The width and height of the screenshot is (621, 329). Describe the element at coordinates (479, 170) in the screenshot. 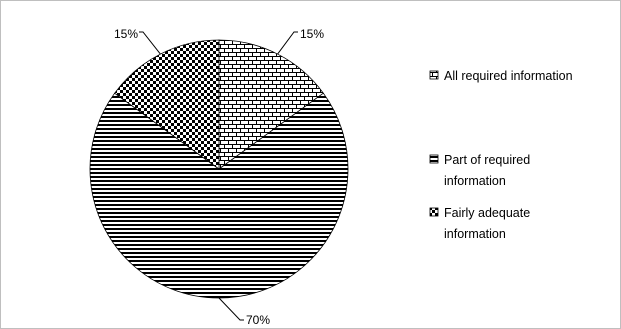

I see `legend-item-part-required: Part of required information` at that location.